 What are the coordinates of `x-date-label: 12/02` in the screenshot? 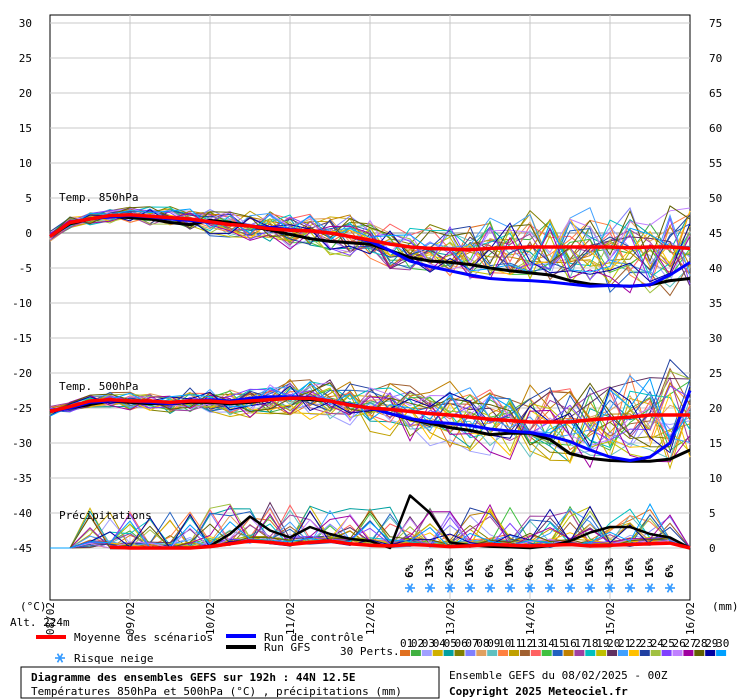 It's located at (370, 618).